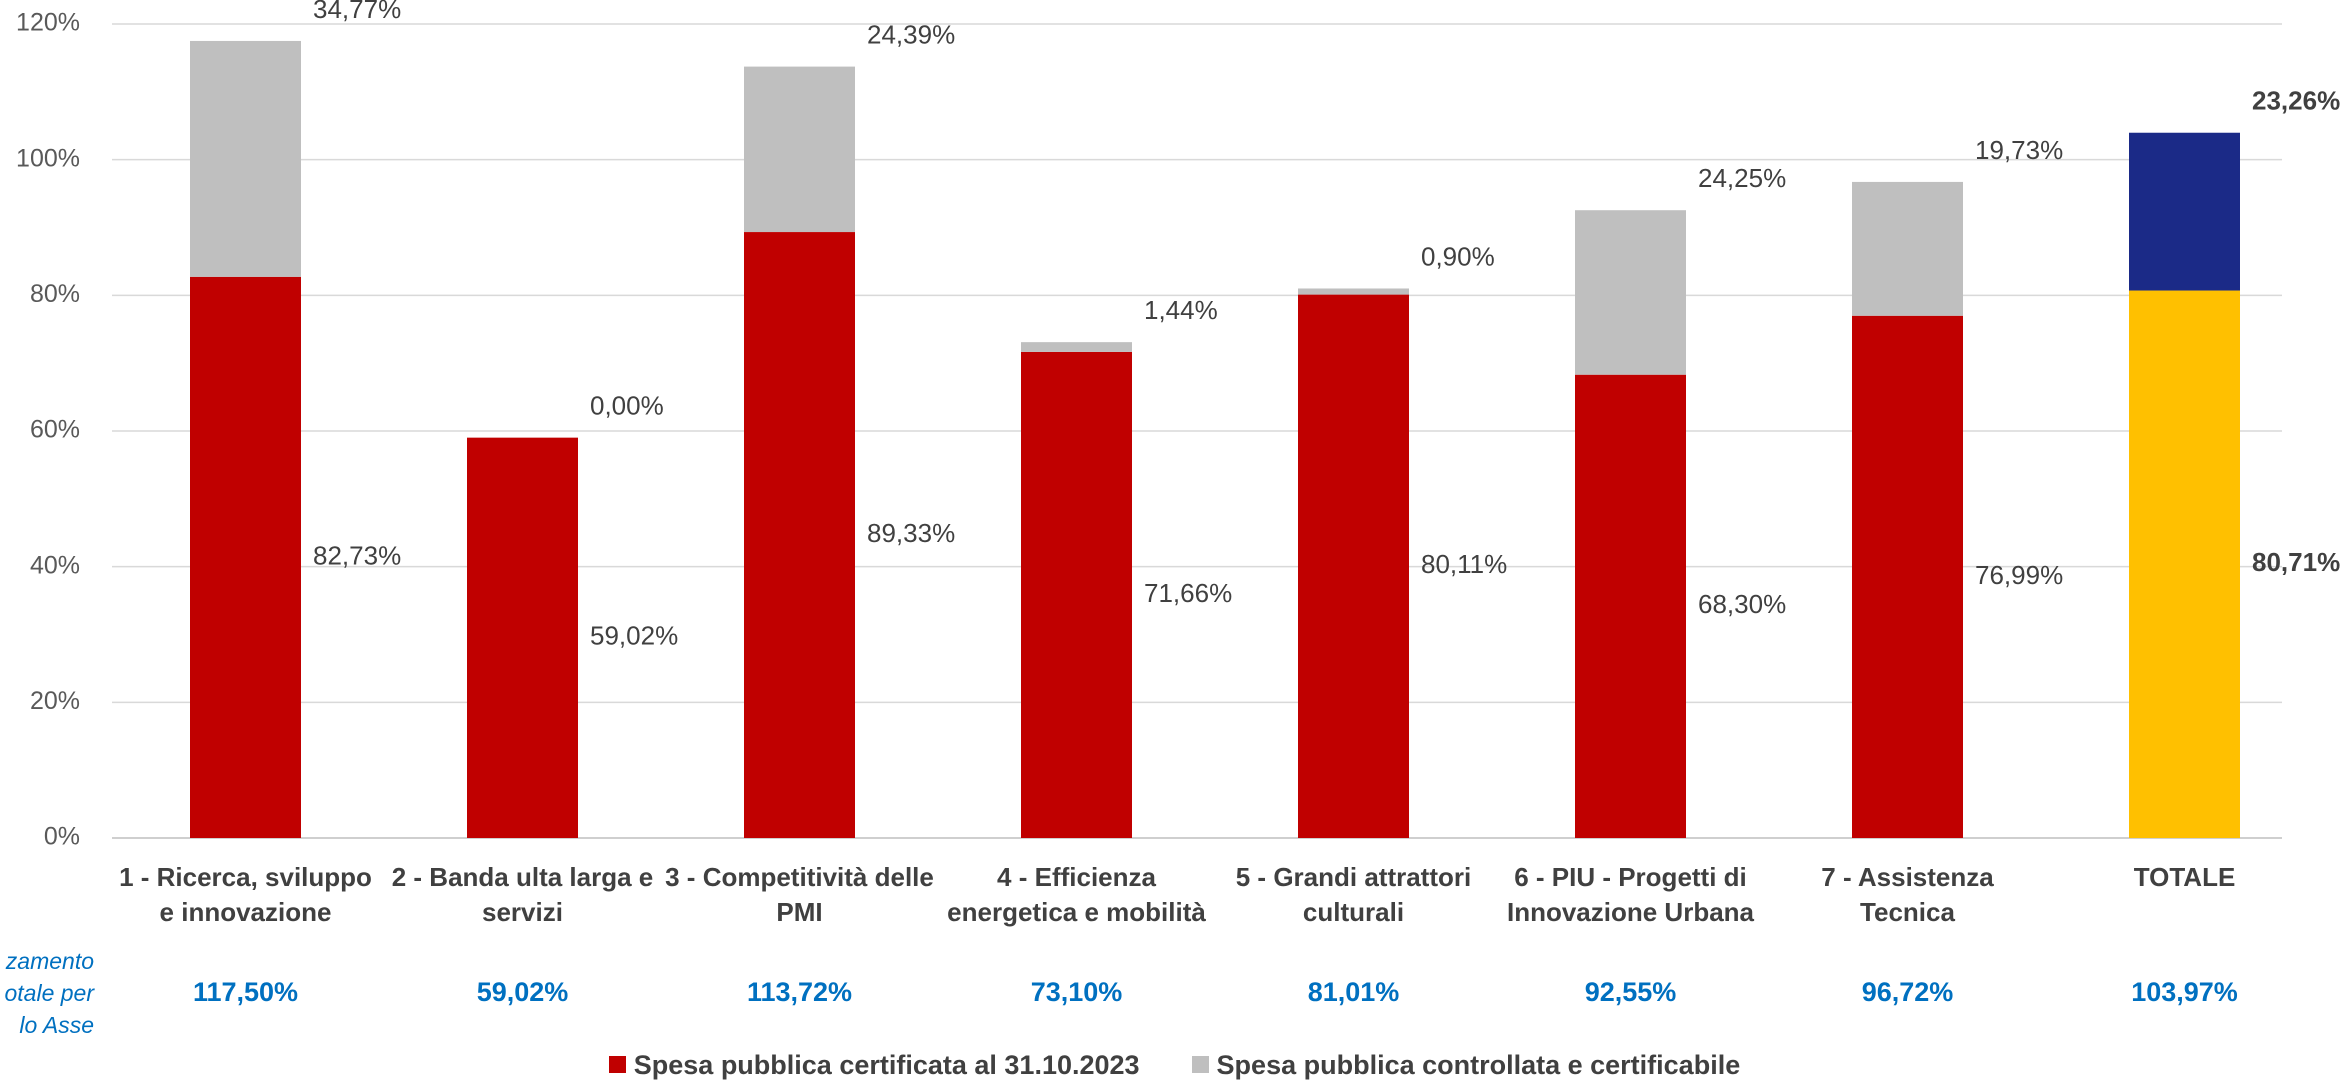  What do you see at coordinates (1458, 256) in the screenshot?
I see `data-label: 0,90%` at bounding box center [1458, 256].